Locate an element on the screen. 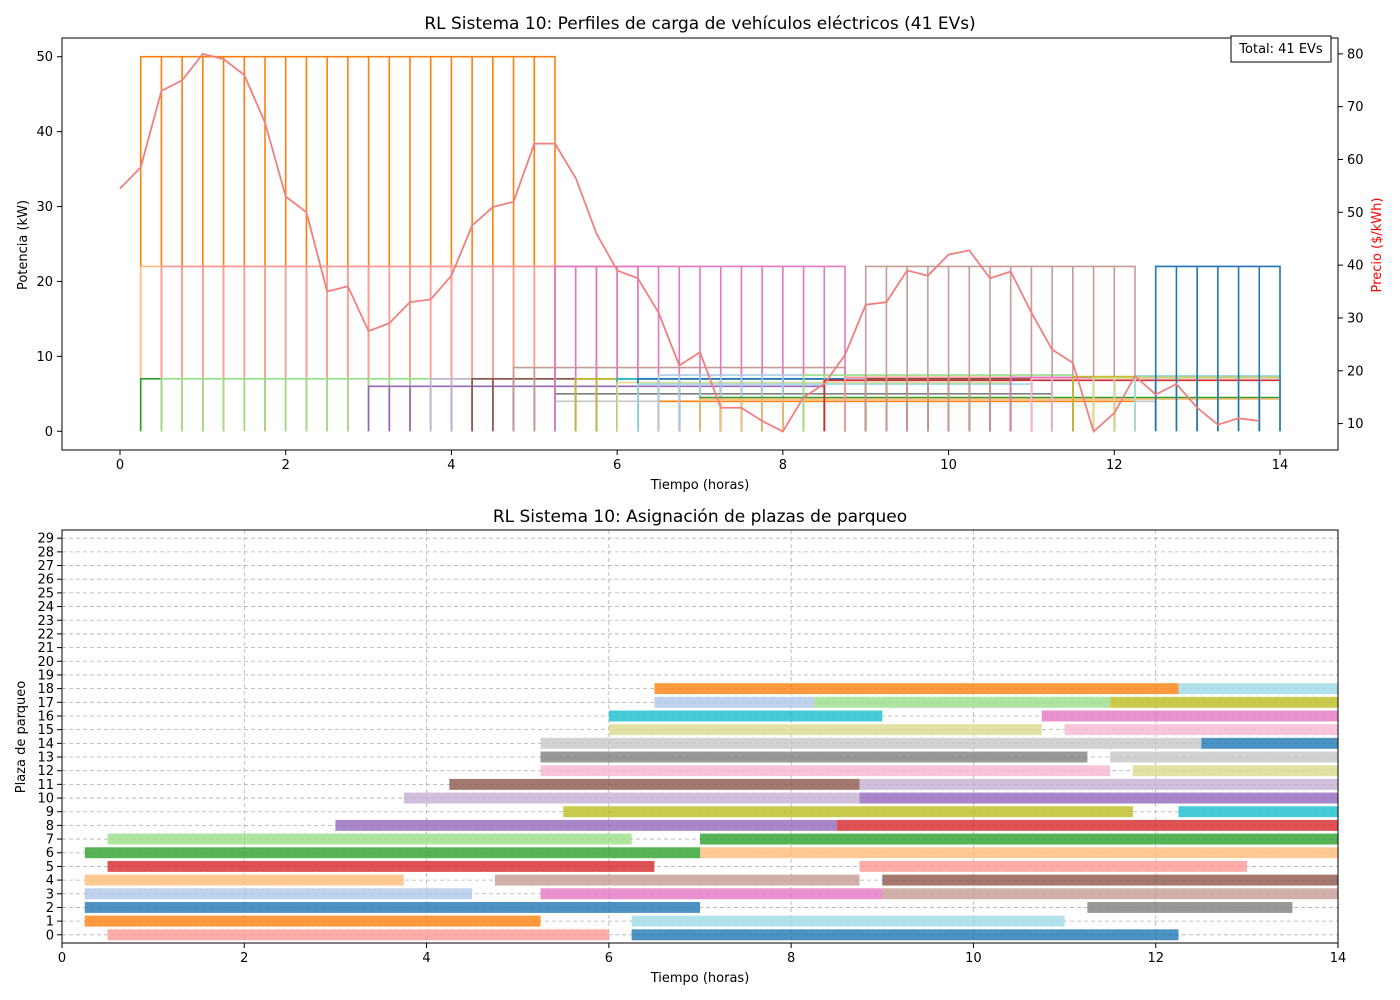 This screenshot has height=1000, width=1400. top-y-tick-label: 40 is located at coordinates (44, 132).